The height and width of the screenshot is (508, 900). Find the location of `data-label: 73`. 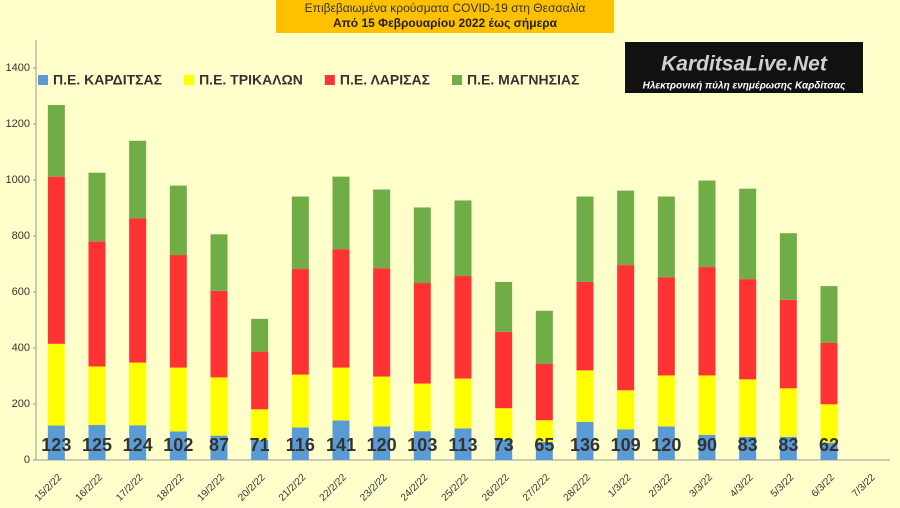

data-label: 73 is located at coordinates (504, 445).